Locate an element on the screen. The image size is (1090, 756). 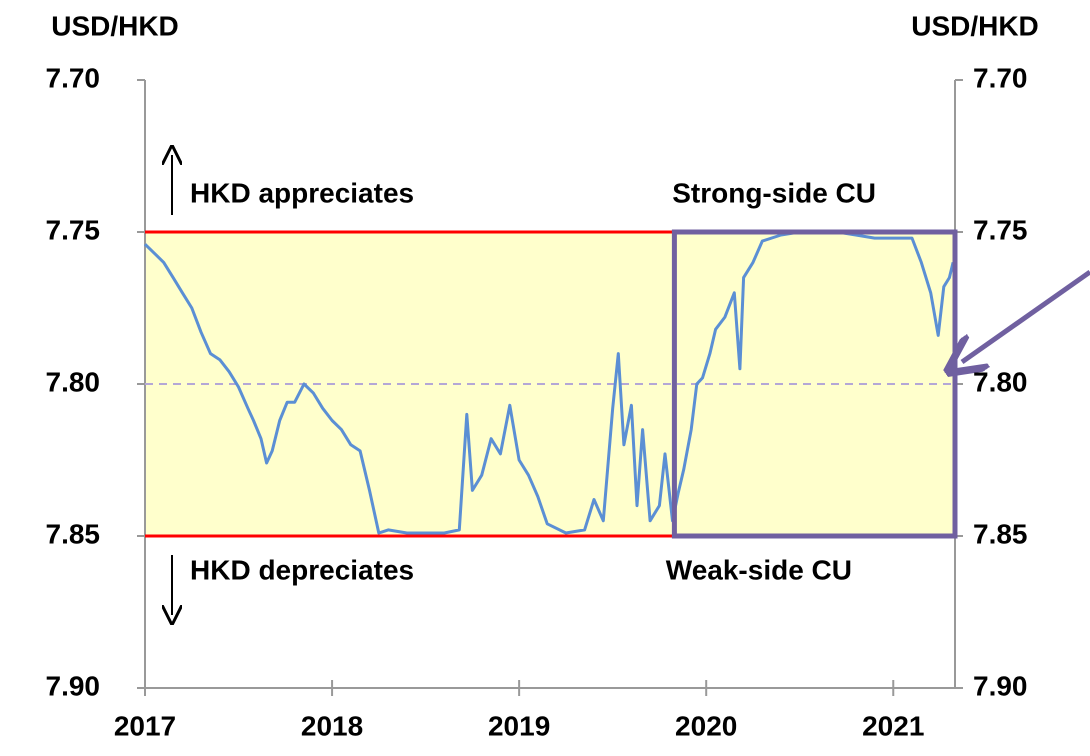
y2-tick-label: 7.90 is located at coordinates (1000, 685).